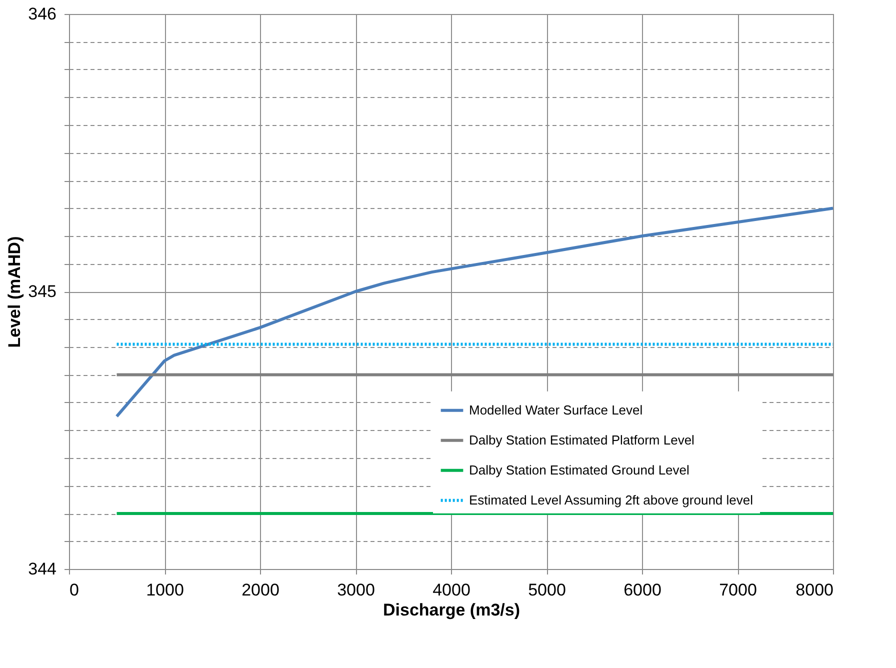 The image size is (896, 668). What do you see at coordinates (451, 610) in the screenshot?
I see `x-axis-title: Discharge (m3/s)` at bounding box center [451, 610].